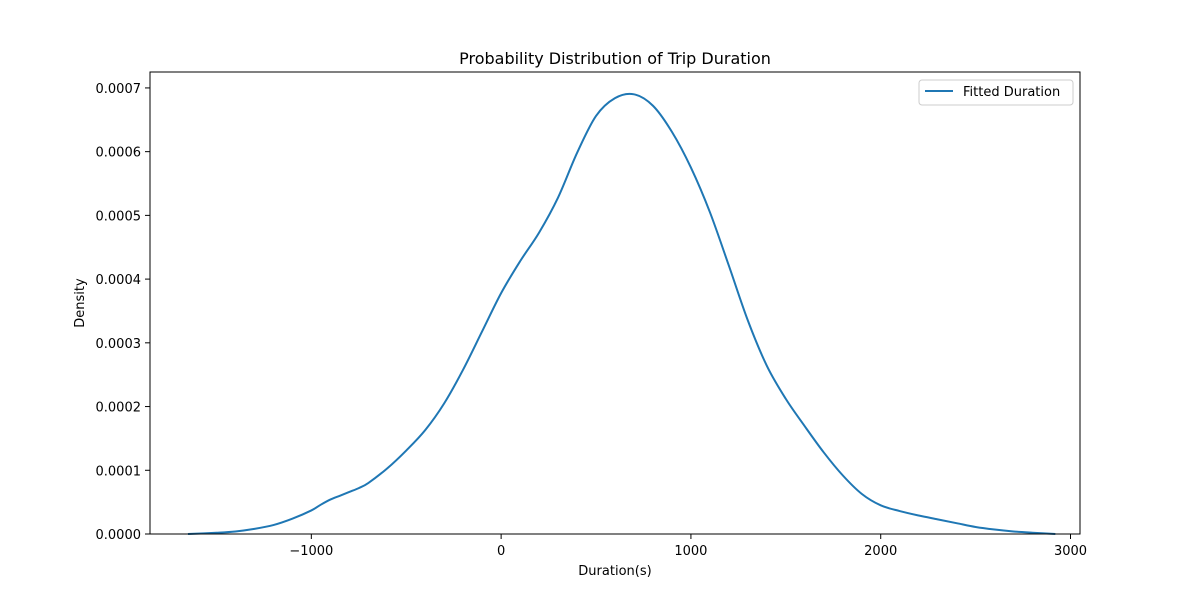 The image size is (1200, 600). I want to click on legend-box, so click(996, 92).